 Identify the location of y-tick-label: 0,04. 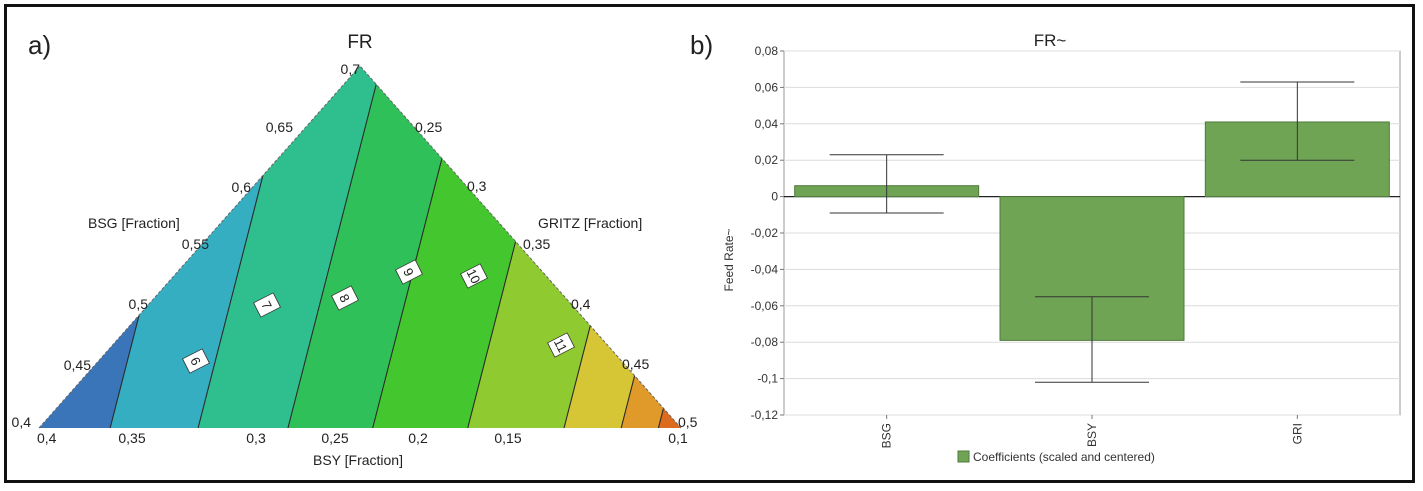
(767, 124).